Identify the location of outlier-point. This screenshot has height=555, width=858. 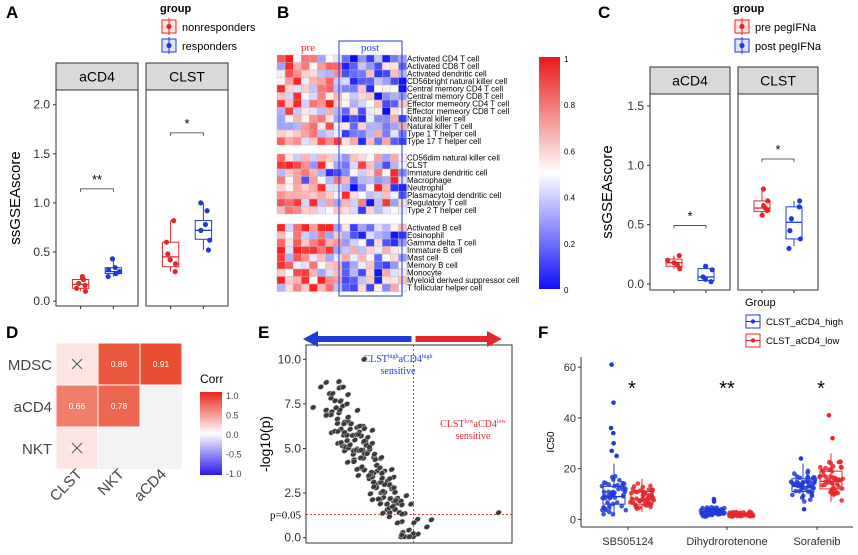
(611, 451).